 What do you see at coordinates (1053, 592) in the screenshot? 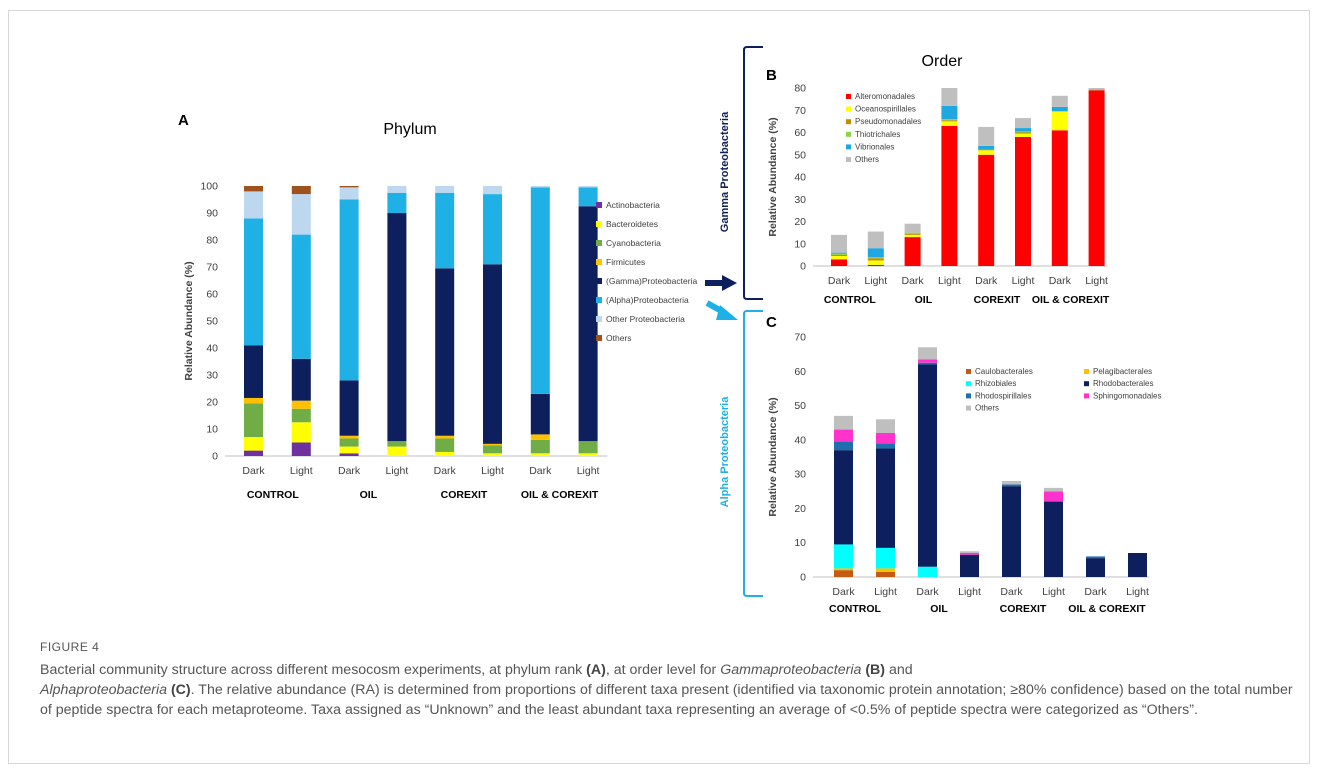
I see `x-tick-label-c: Light` at bounding box center [1053, 592].